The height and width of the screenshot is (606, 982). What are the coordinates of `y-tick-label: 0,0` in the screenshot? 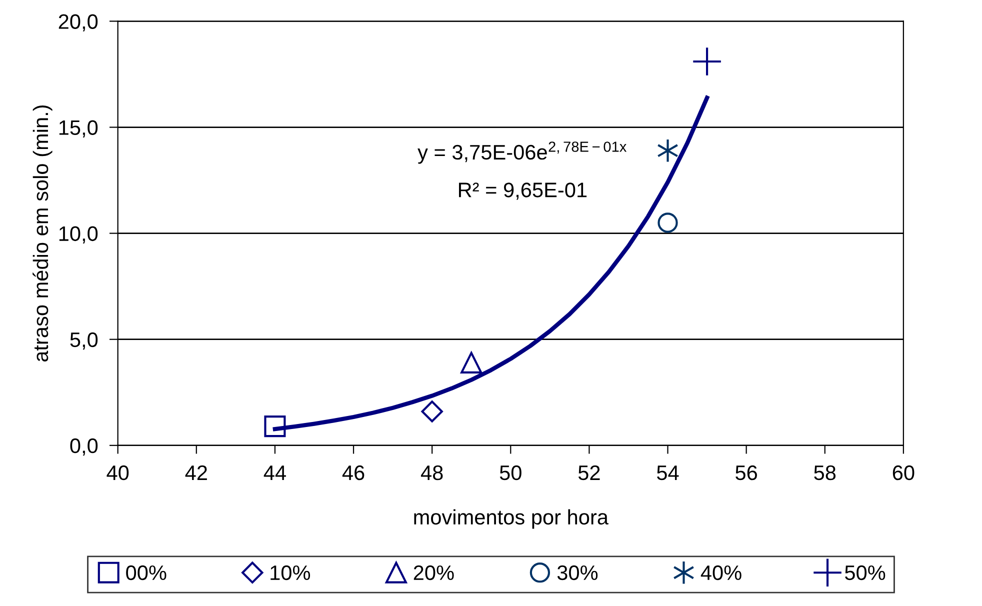 It's located at (84, 447).